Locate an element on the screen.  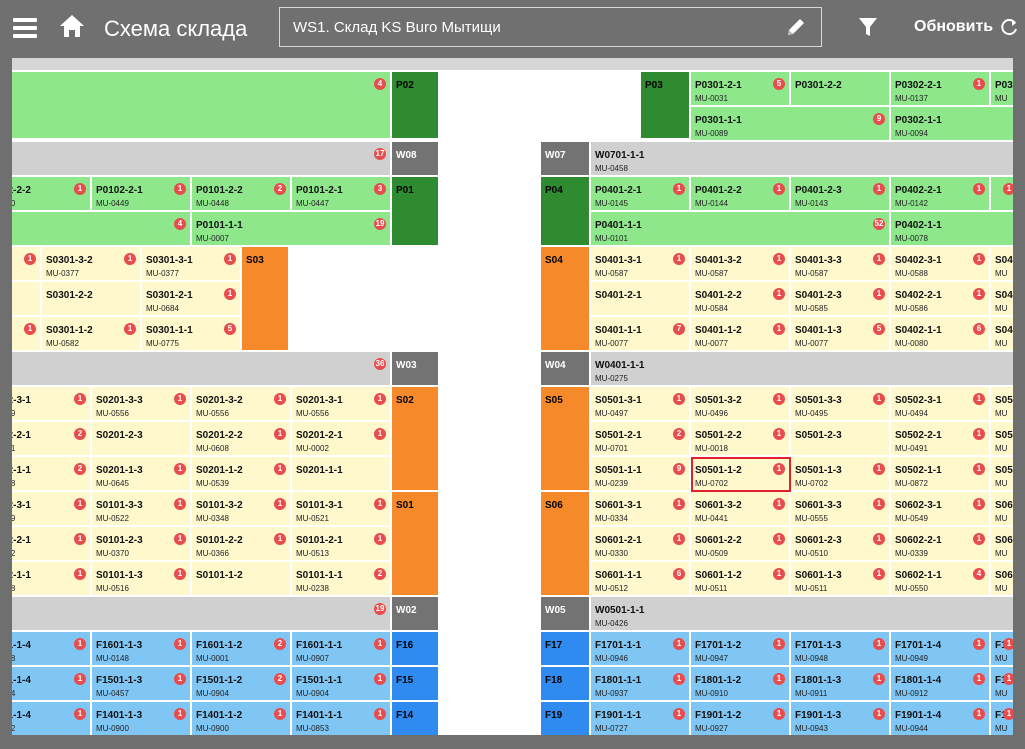
storage-cell: 36 is located at coordinates (202, 369).